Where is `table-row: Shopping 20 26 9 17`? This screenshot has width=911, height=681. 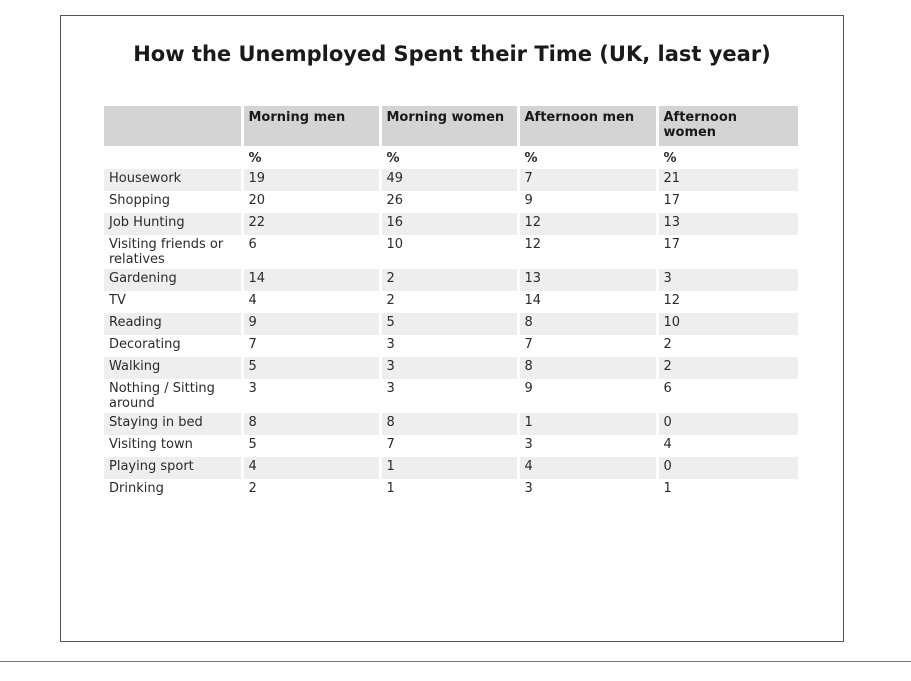 table-row: Shopping 20 26 9 17 is located at coordinates (451, 202).